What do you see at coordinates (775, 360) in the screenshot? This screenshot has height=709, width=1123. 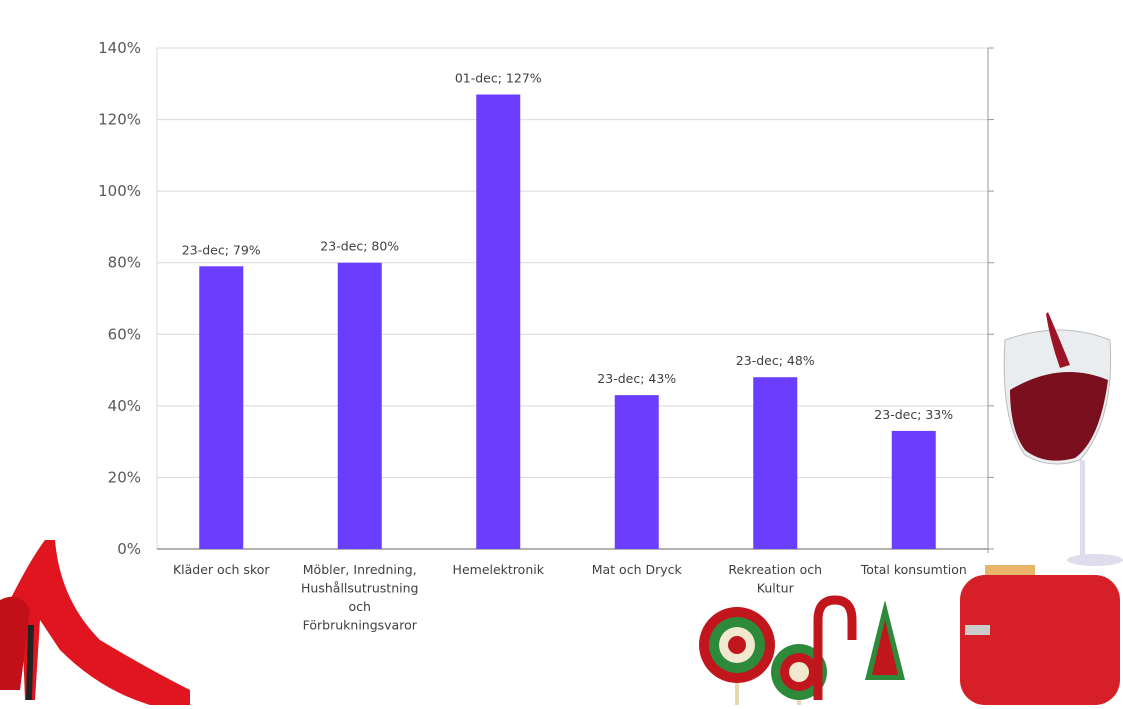 I see `data-label: 23-dec; 48%` at bounding box center [775, 360].